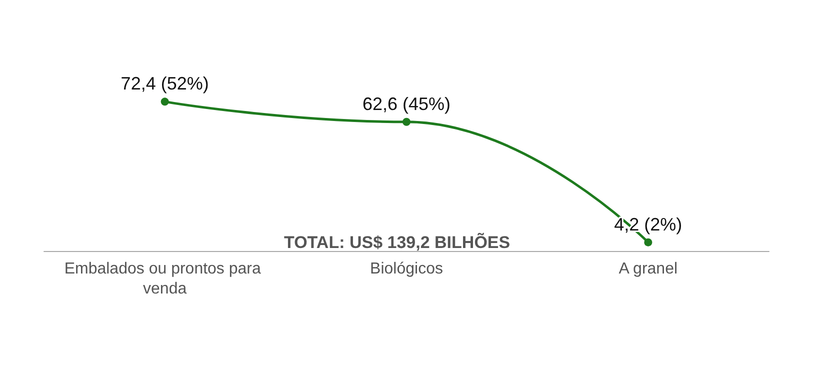 The image size is (828, 388). Describe the element at coordinates (164, 84) in the screenshot. I see `data-label: 72,4 (52%)` at that location.